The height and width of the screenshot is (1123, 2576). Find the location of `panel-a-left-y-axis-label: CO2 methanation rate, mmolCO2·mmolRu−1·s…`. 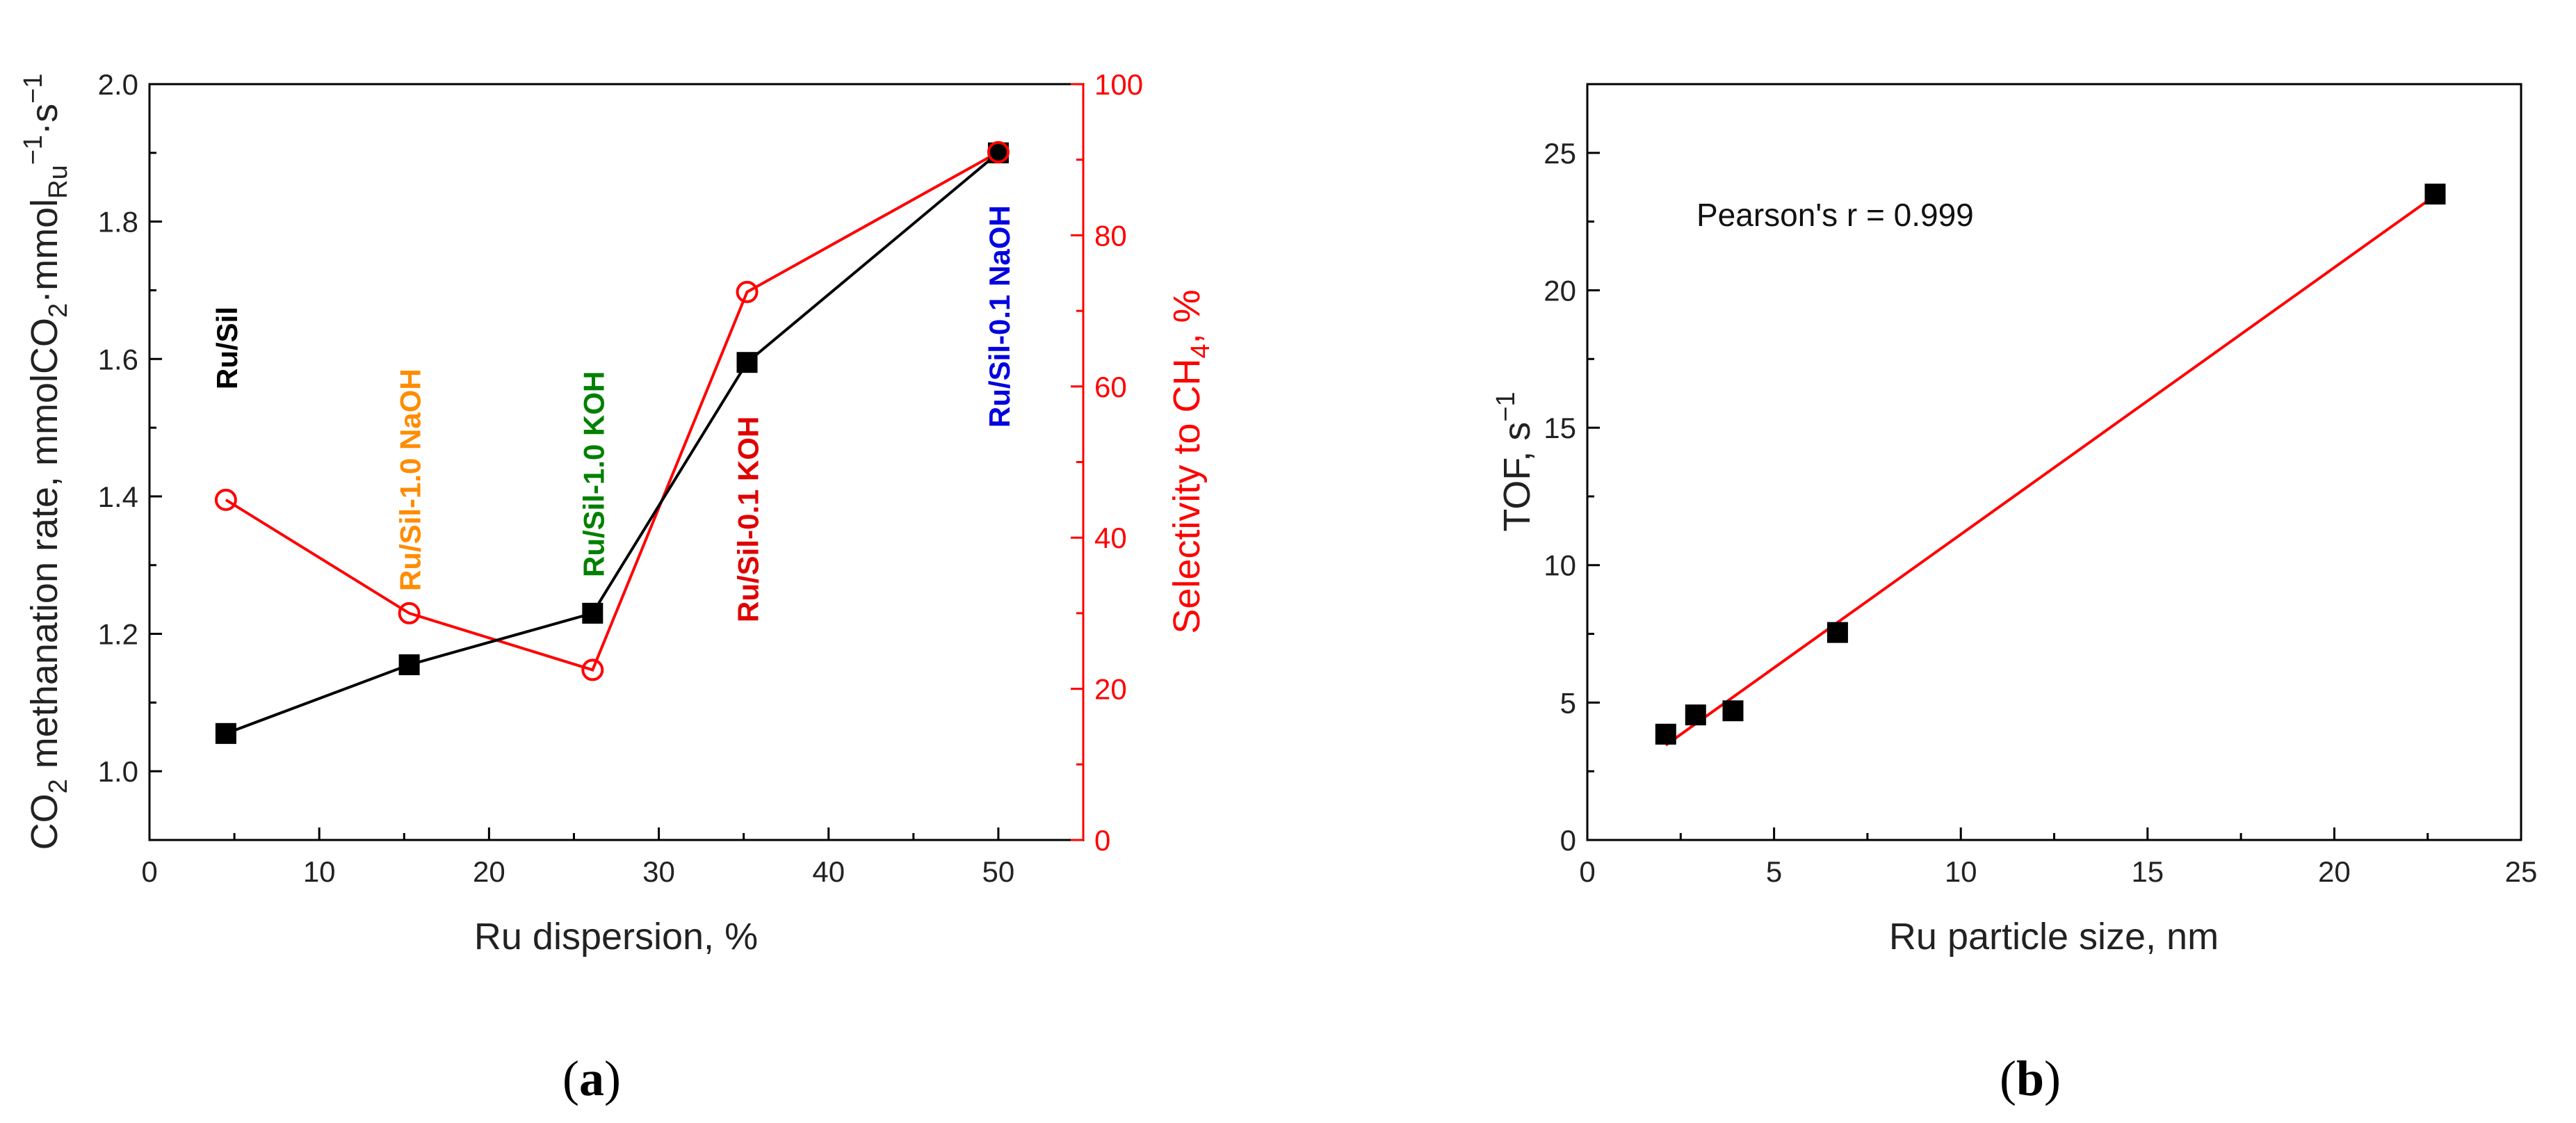

panel-a-left-y-axis-label: CO2 methanation rate, mmolCO2·mmolRu−1·s… is located at coordinates (46, 462).